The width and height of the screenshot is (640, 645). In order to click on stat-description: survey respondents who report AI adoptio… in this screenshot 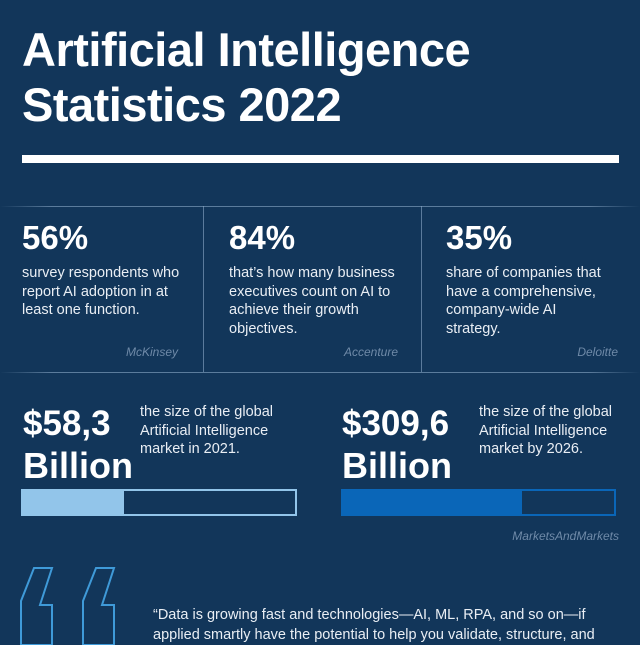, I will do `click(101, 291)`.